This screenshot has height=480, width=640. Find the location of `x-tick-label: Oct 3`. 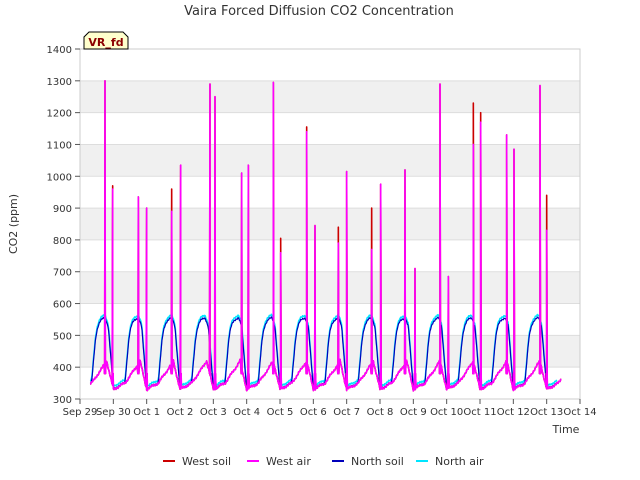

x-tick-label: Oct 3 is located at coordinates (213, 412).